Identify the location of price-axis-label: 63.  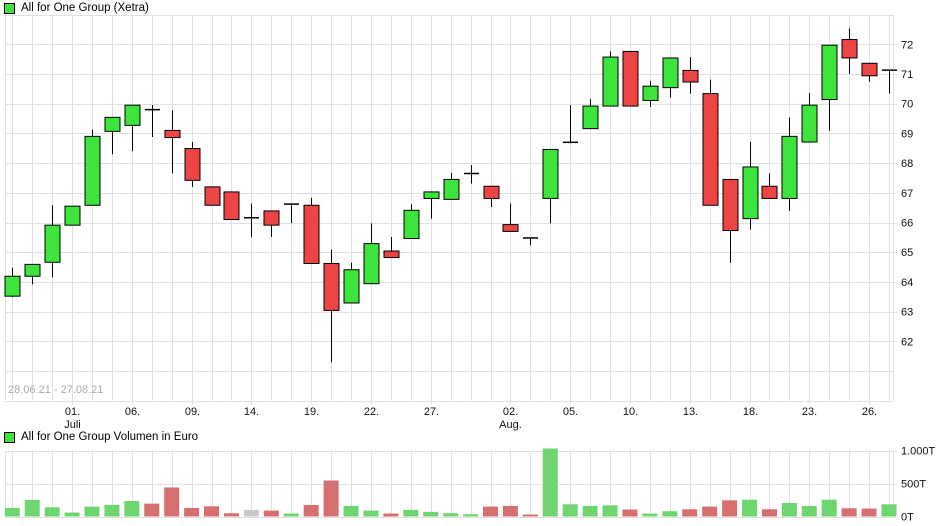
(907, 313).